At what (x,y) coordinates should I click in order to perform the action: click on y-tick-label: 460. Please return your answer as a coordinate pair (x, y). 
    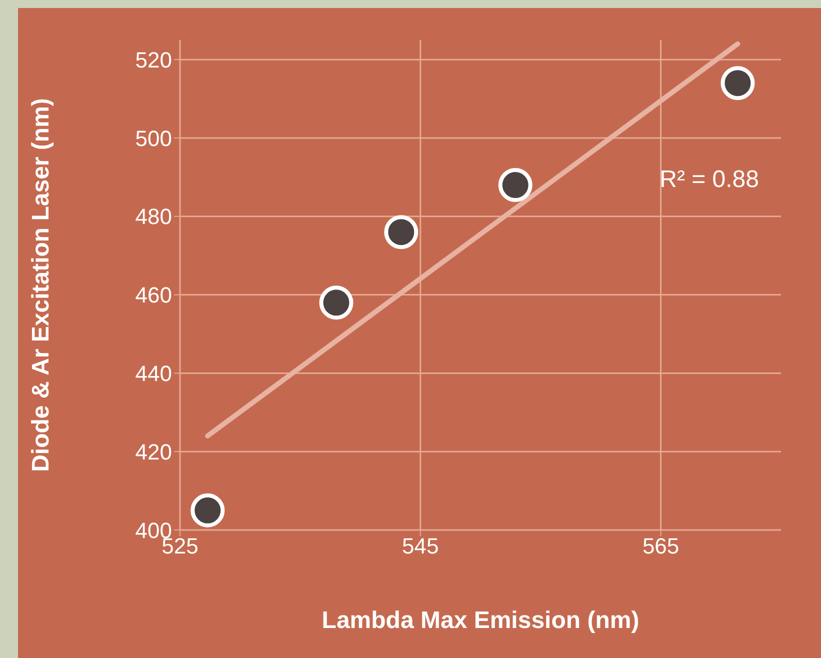
    Looking at the image, I should click on (153, 295).